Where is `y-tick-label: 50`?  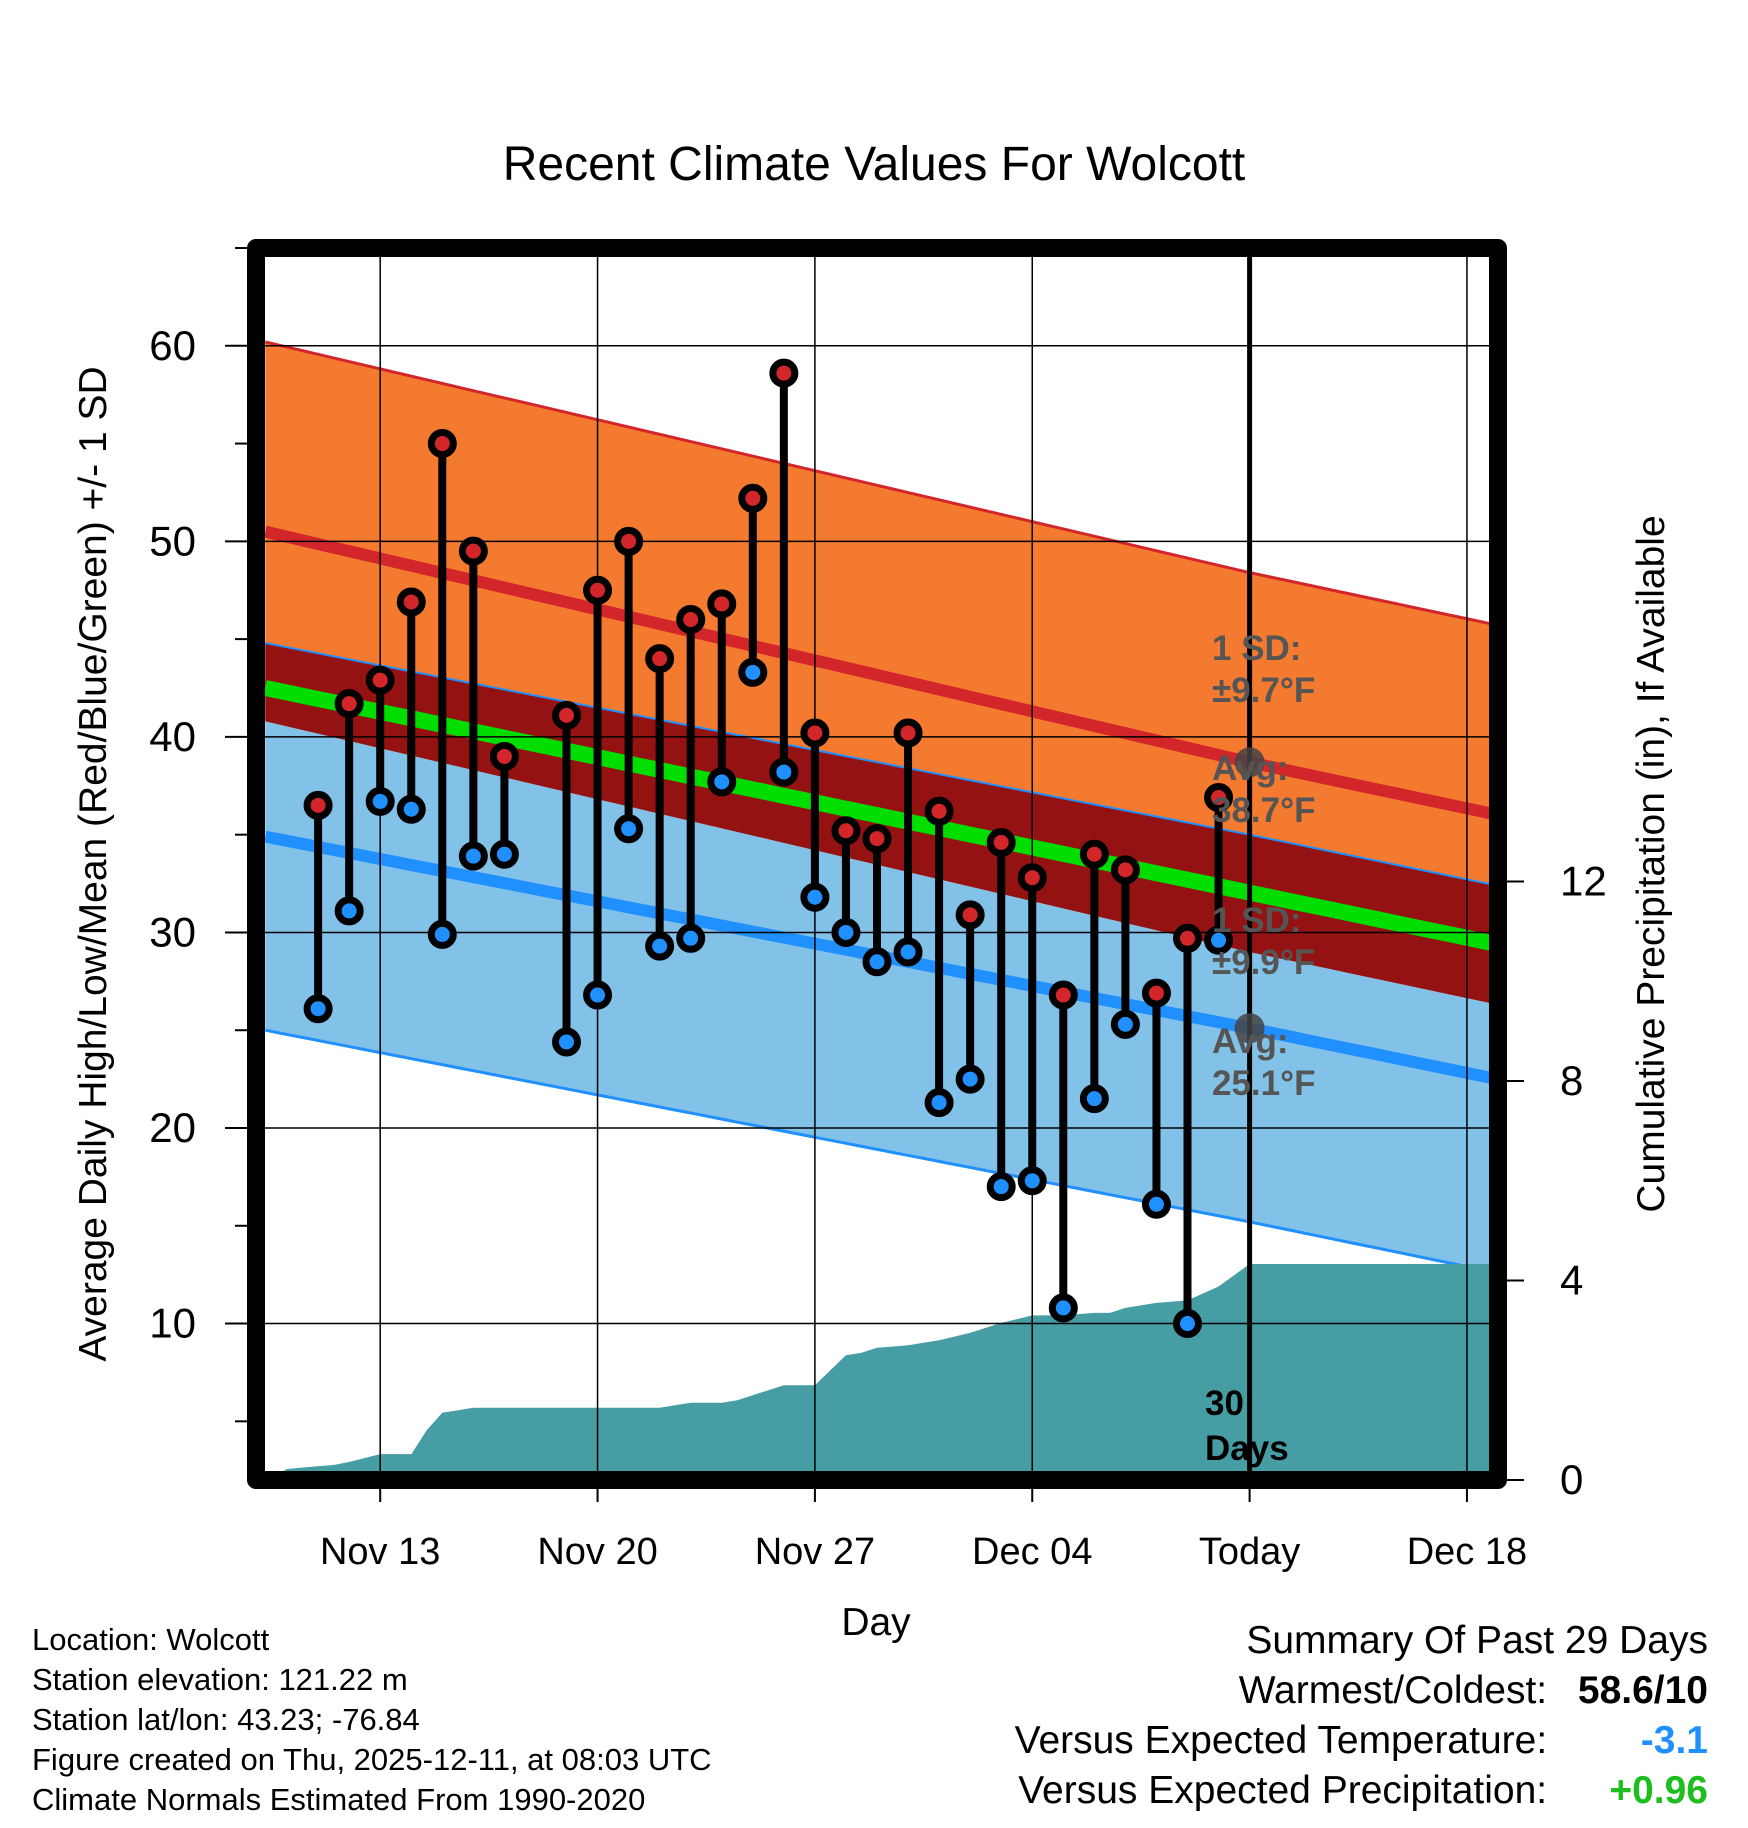
y-tick-label: 50 is located at coordinates (172, 540).